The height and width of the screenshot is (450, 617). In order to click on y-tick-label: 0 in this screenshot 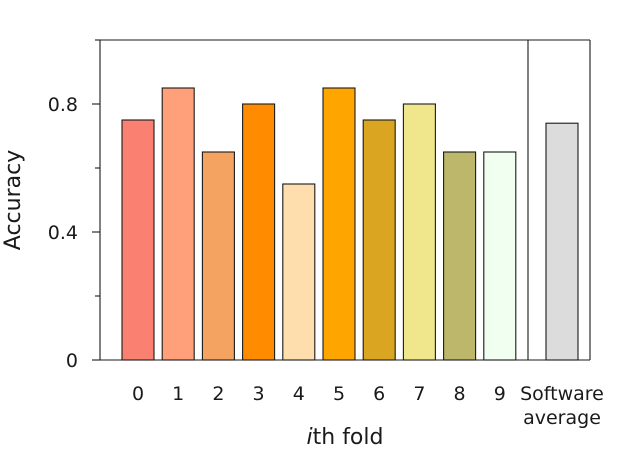, I will do `click(72, 361)`.